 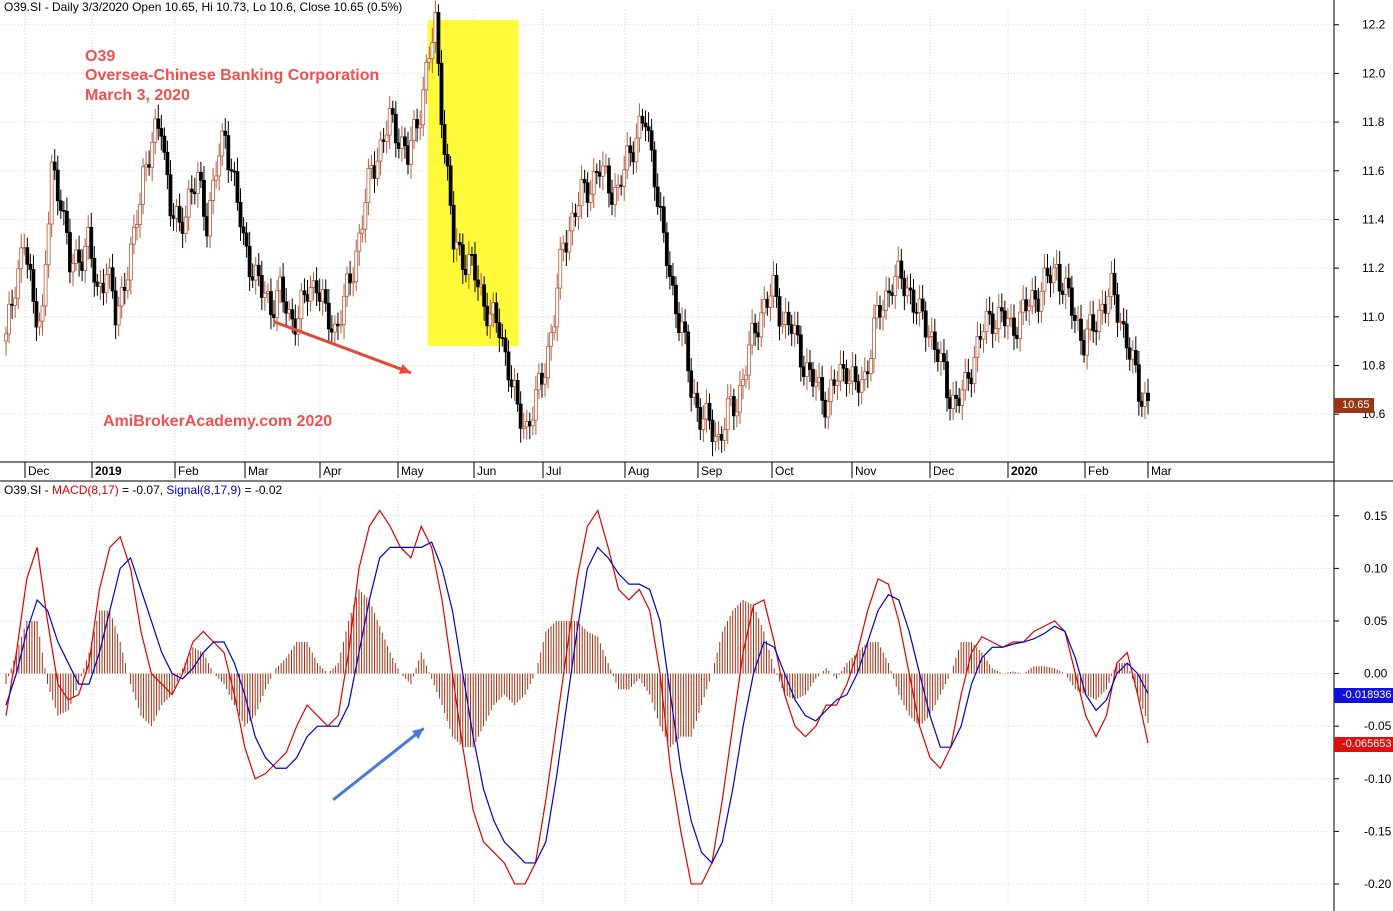 What do you see at coordinates (784, 471) in the screenshot?
I see `month-label: Oct` at bounding box center [784, 471].